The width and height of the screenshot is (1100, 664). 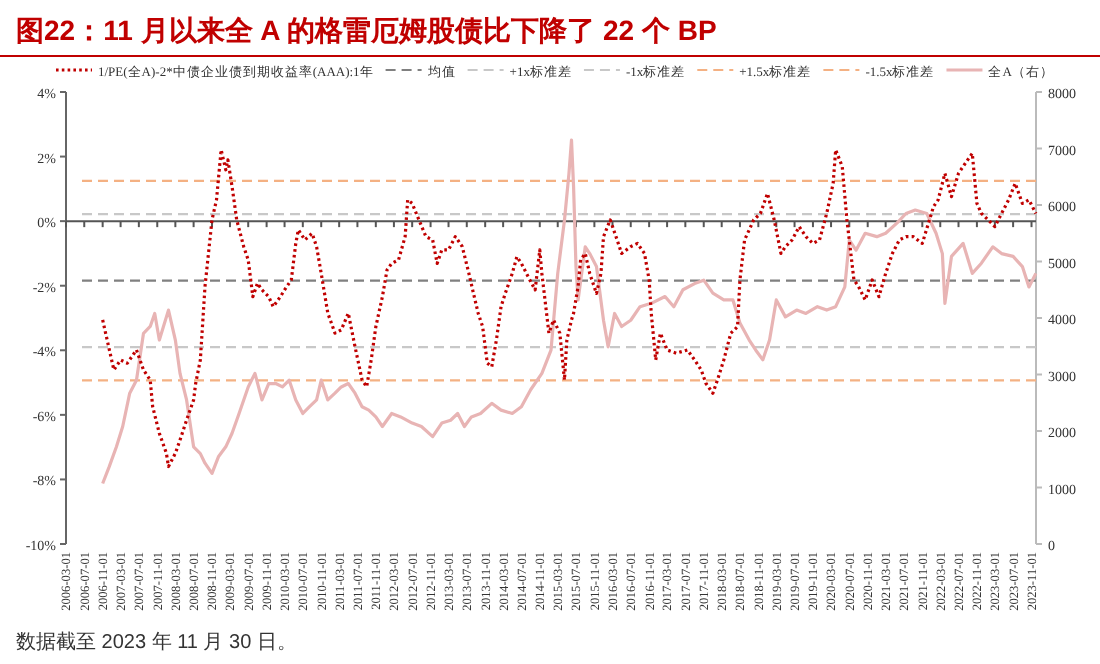 What do you see at coordinates (156, 642) in the screenshot?
I see `text: 数据截至 2023 年 11 月 30 日。` at bounding box center [156, 642].